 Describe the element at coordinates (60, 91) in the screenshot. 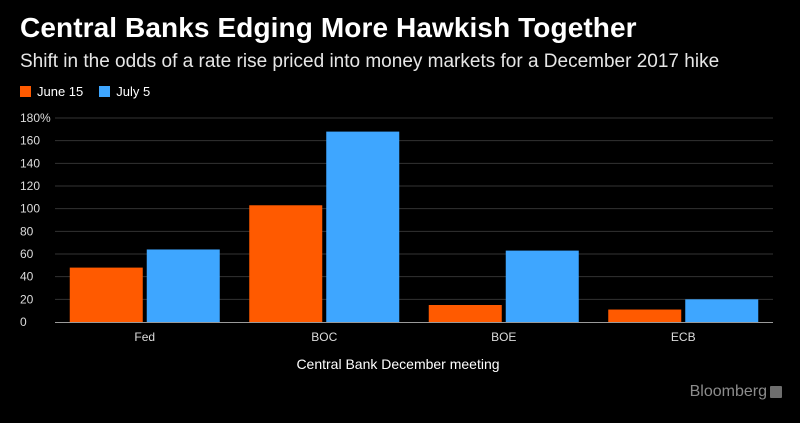

I see `legend-label-june-15: June 15` at that location.